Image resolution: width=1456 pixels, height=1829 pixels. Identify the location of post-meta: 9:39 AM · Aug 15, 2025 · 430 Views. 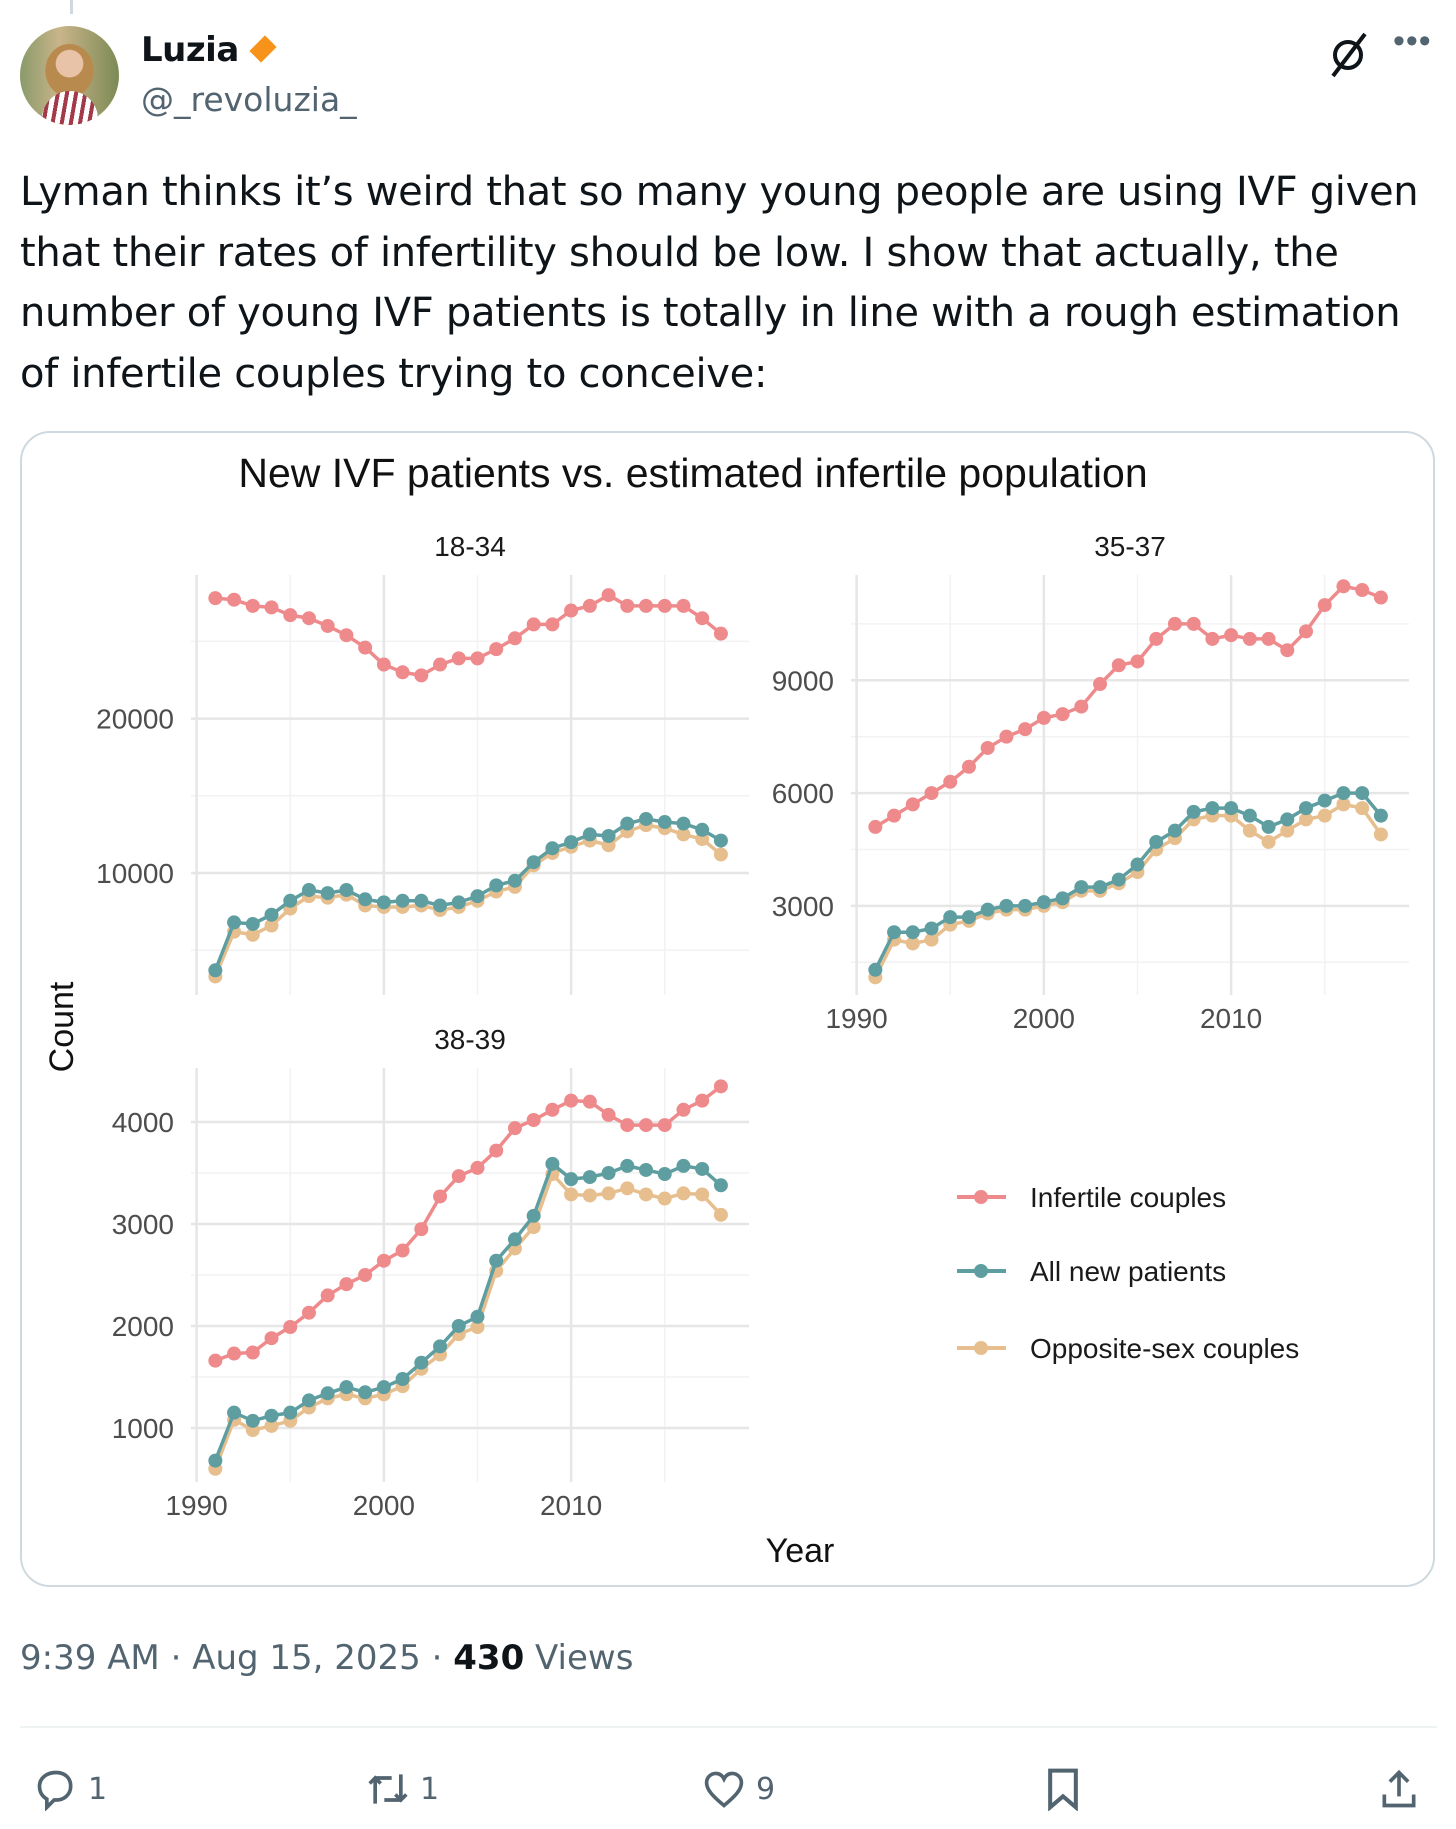
(326, 1658).